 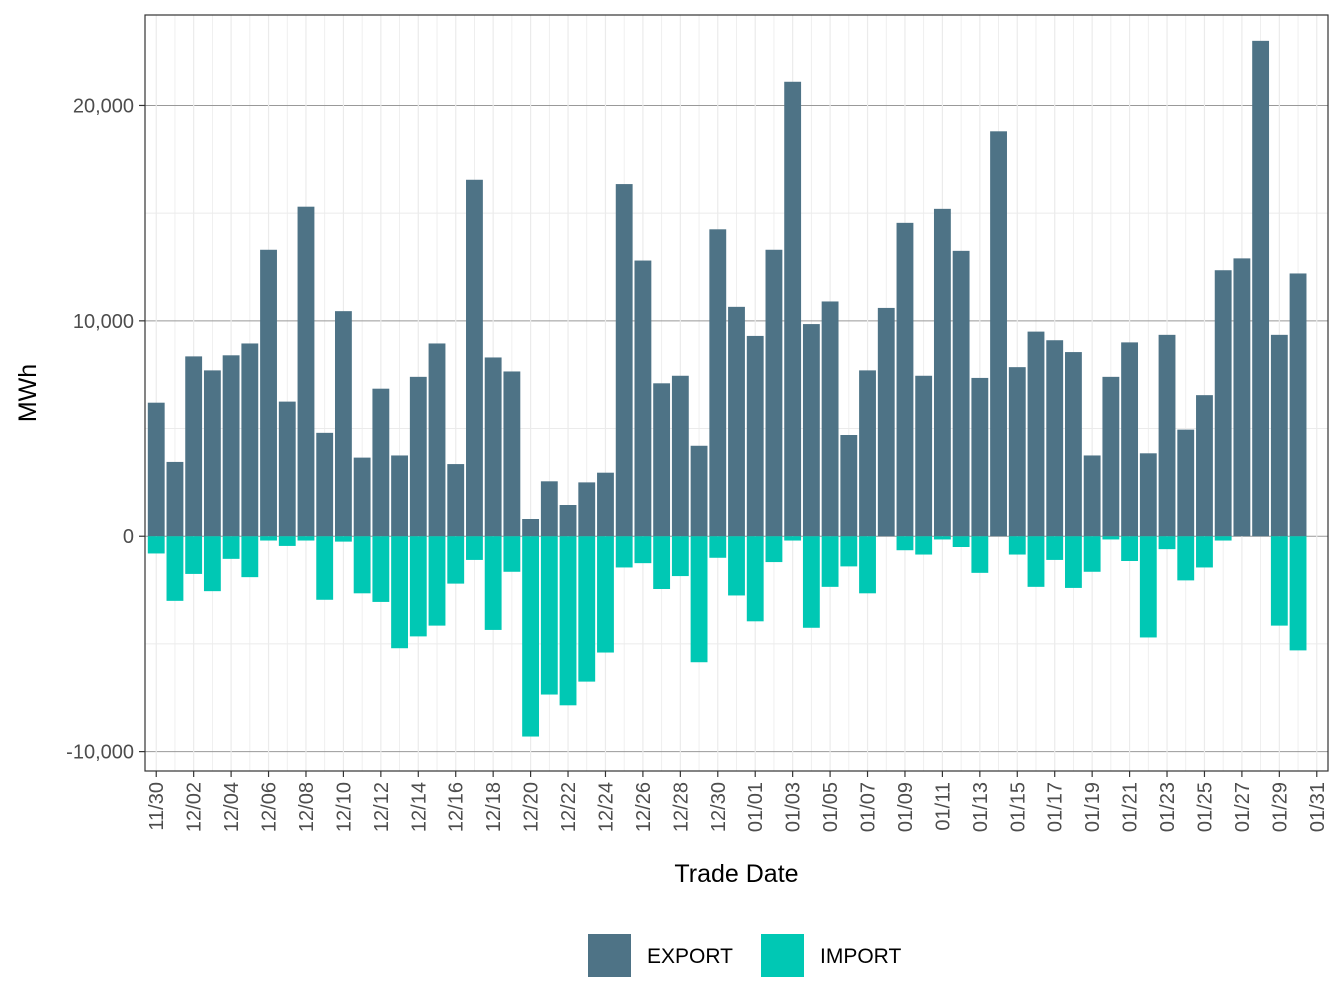 I want to click on x-tick-label: 01/31, so click(x=1318, y=807).